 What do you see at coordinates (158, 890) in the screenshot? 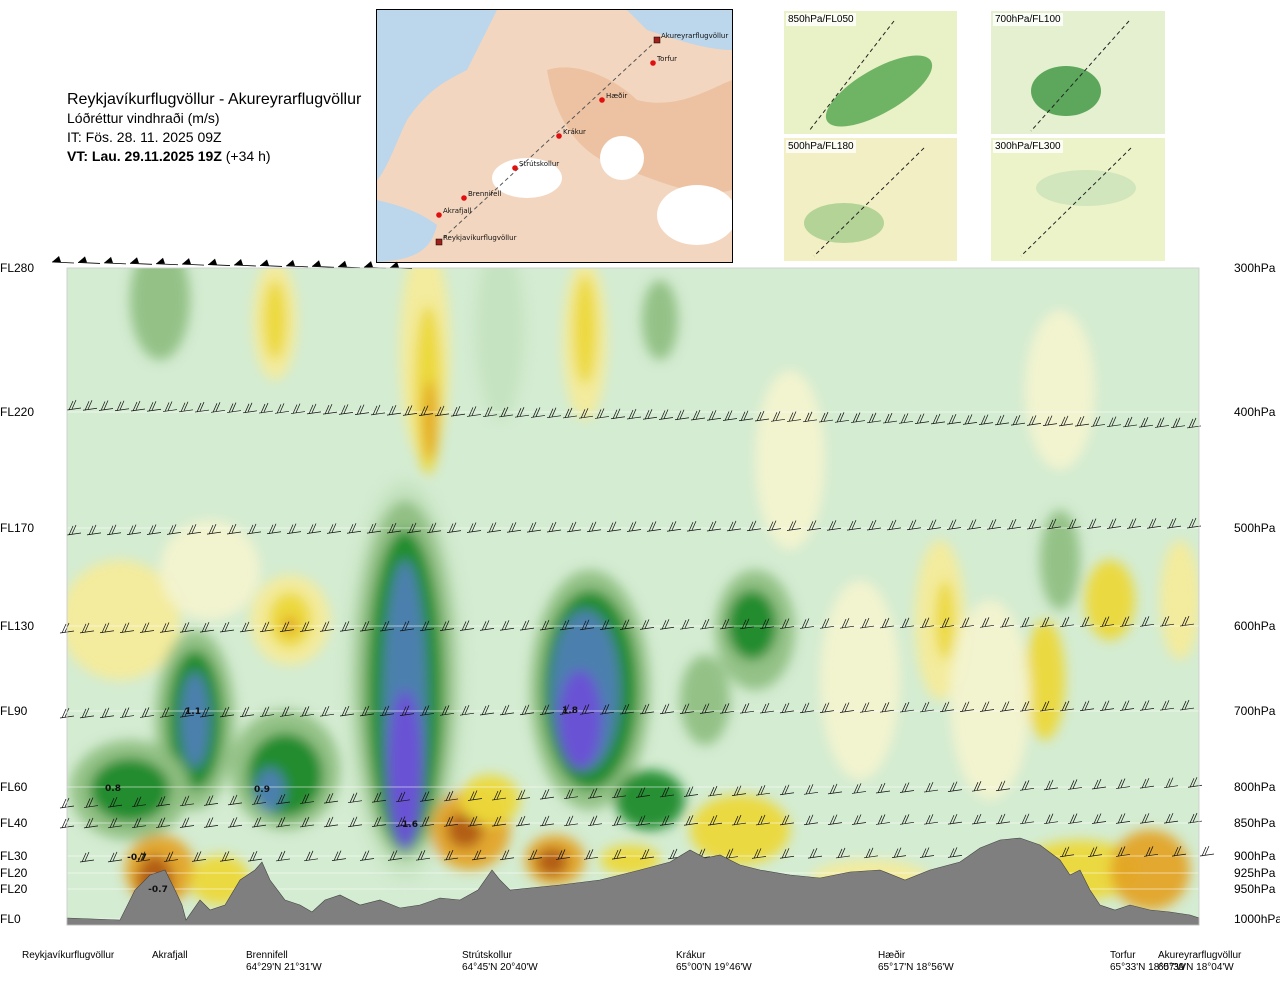
I see `value-annotation: -0.7` at bounding box center [158, 890].